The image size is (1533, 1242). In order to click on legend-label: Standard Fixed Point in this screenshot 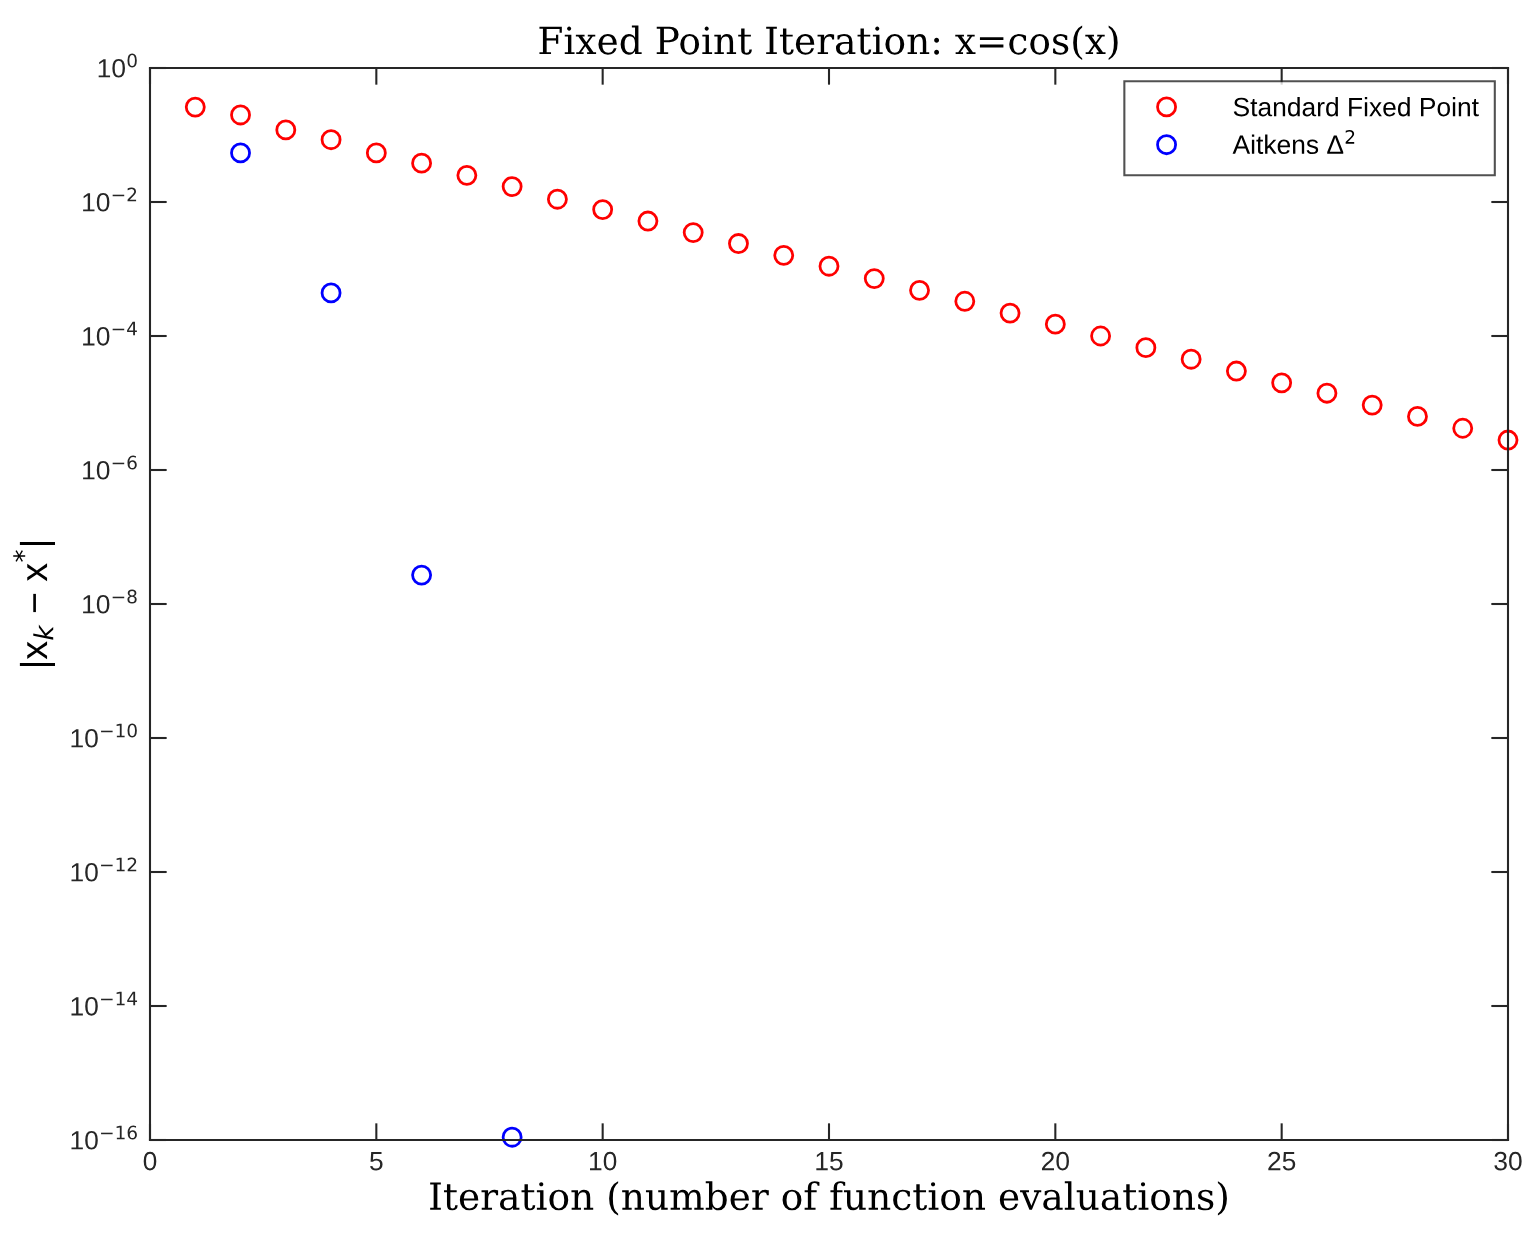, I will do `click(1356, 107)`.